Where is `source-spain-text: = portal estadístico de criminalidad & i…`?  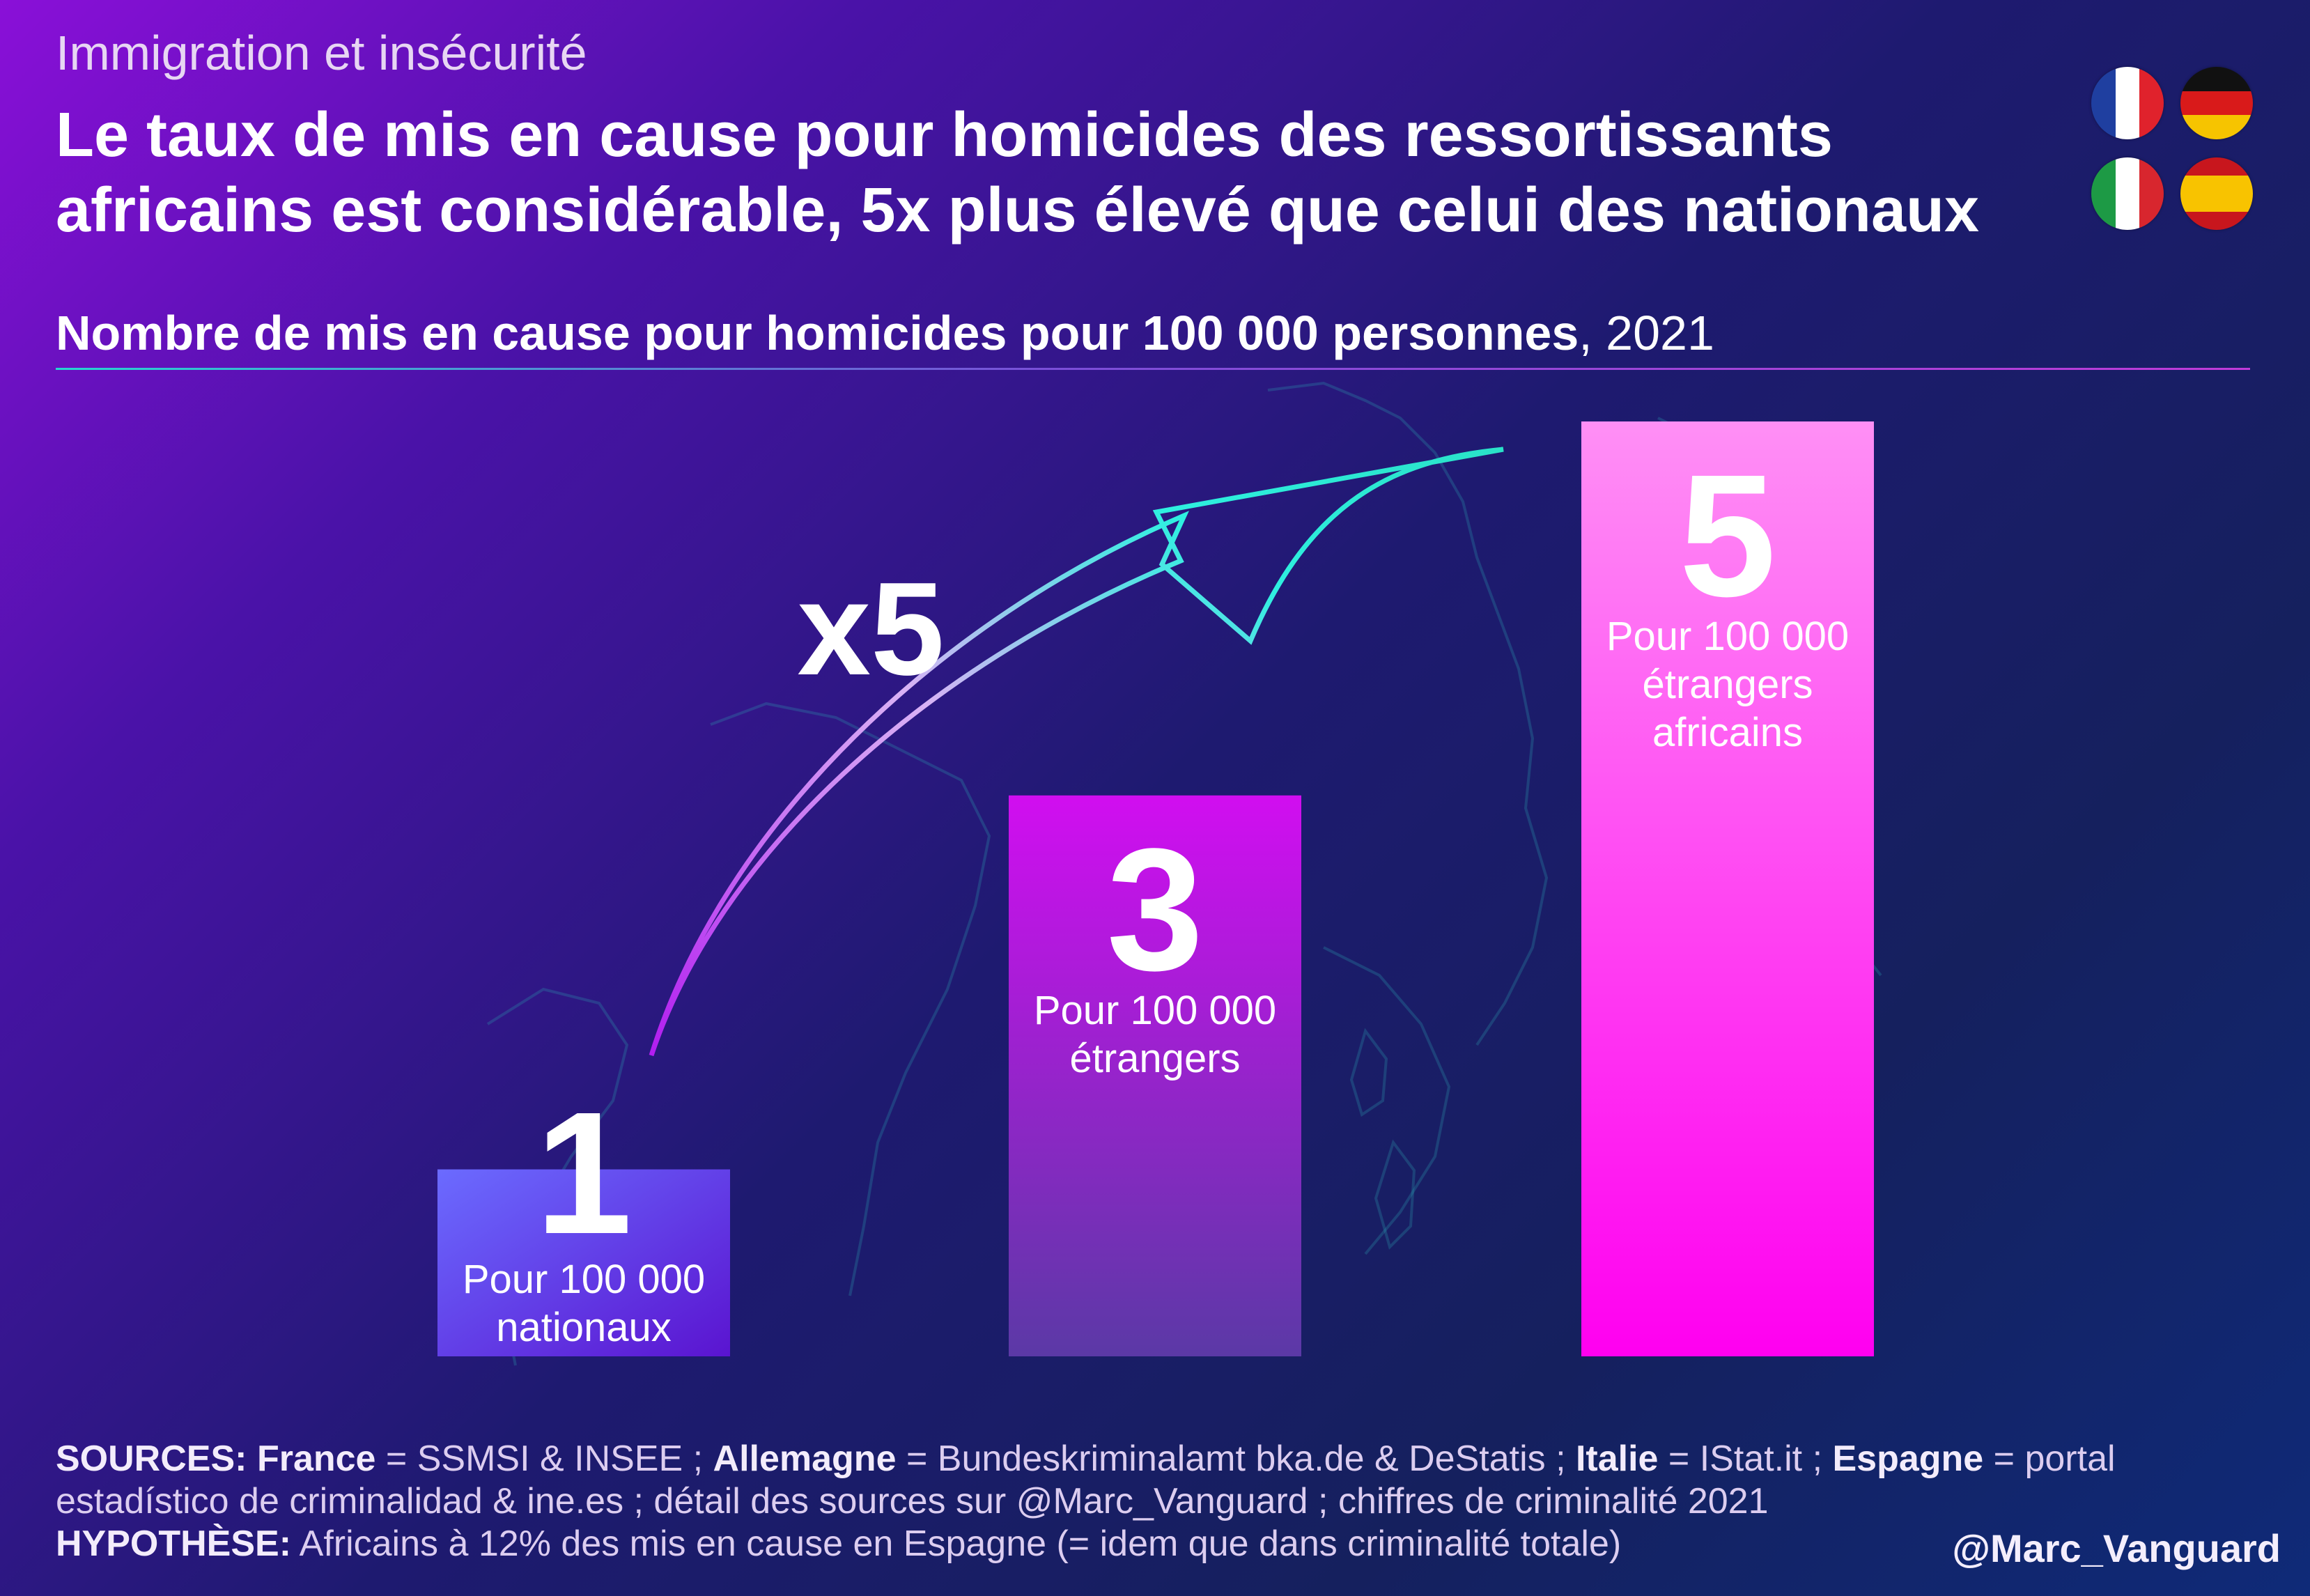
source-spain-text: = portal estadístico de criminalidad & i… is located at coordinates (1086, 1480).